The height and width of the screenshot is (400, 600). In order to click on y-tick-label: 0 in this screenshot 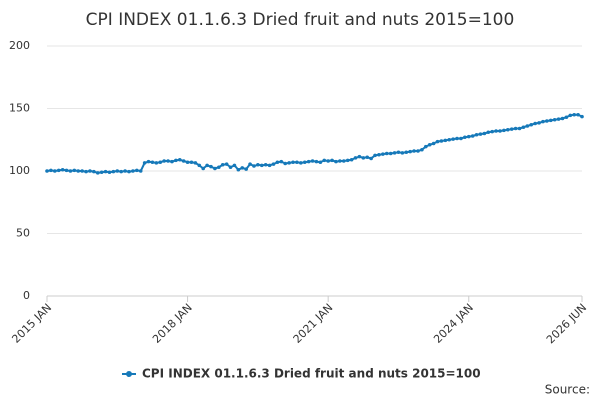, I will do `click(26, 295)`.